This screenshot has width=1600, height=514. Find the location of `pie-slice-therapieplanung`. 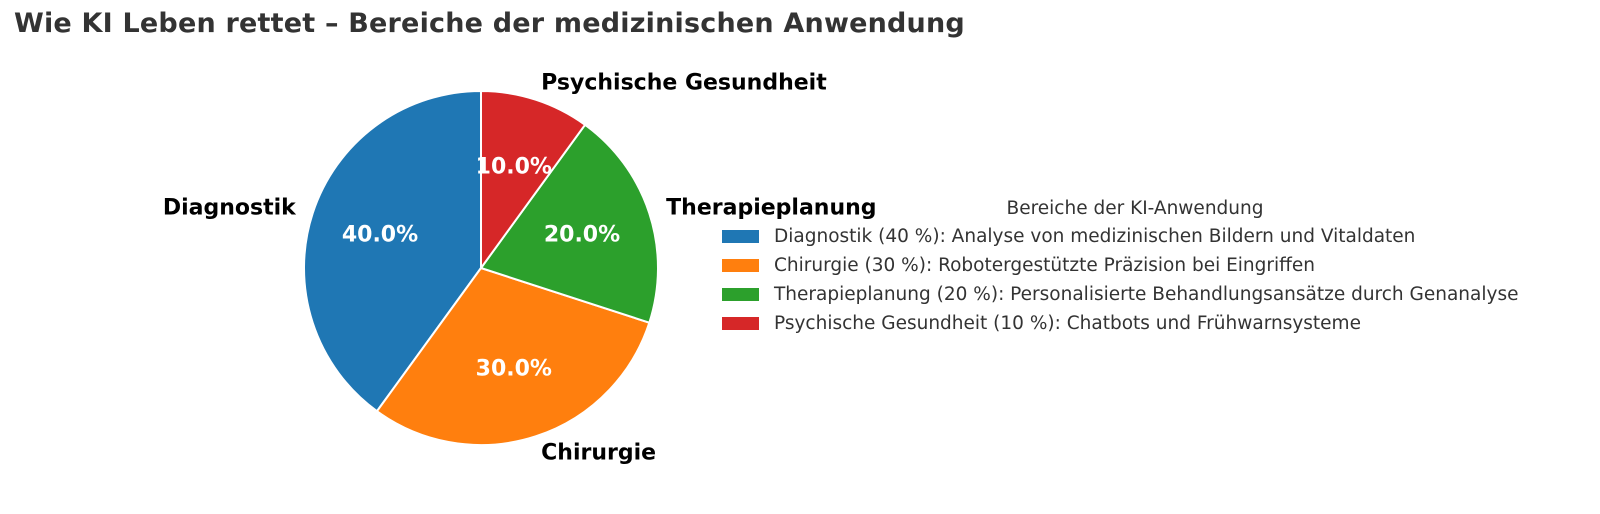

pie-slice-therapieplanung is located at coordinates (569, 223).